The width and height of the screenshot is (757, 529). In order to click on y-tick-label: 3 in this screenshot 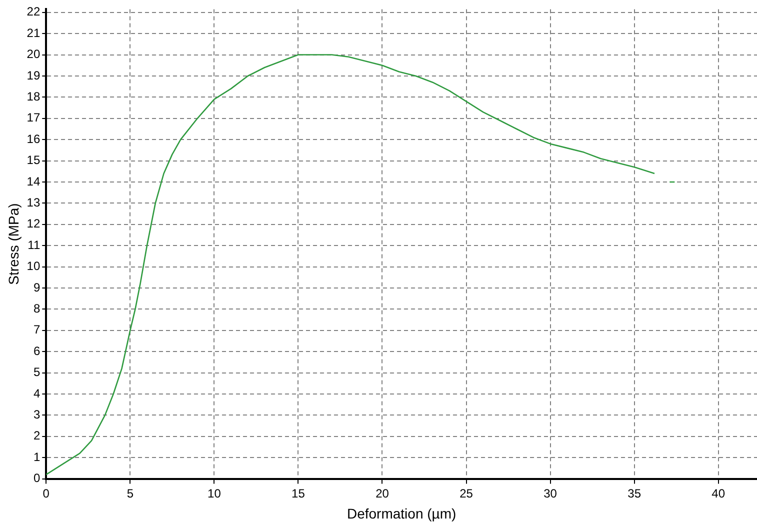, I will do `click(36, 415)`.